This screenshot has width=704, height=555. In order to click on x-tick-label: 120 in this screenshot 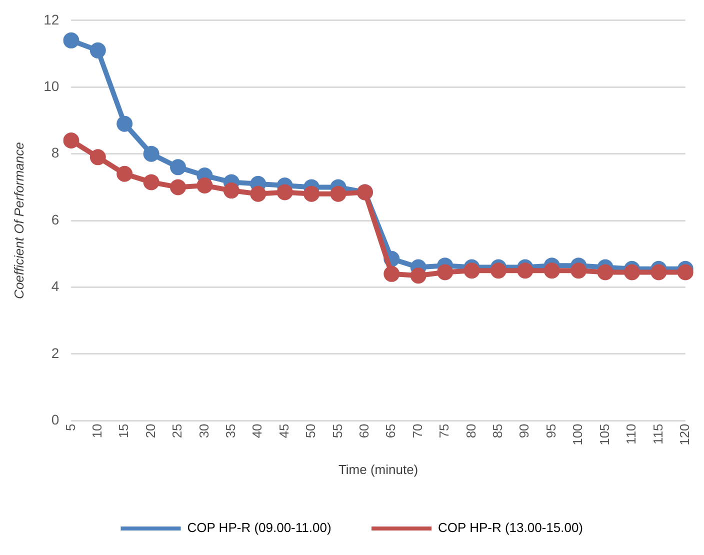, I will do `click(684, 435)`.